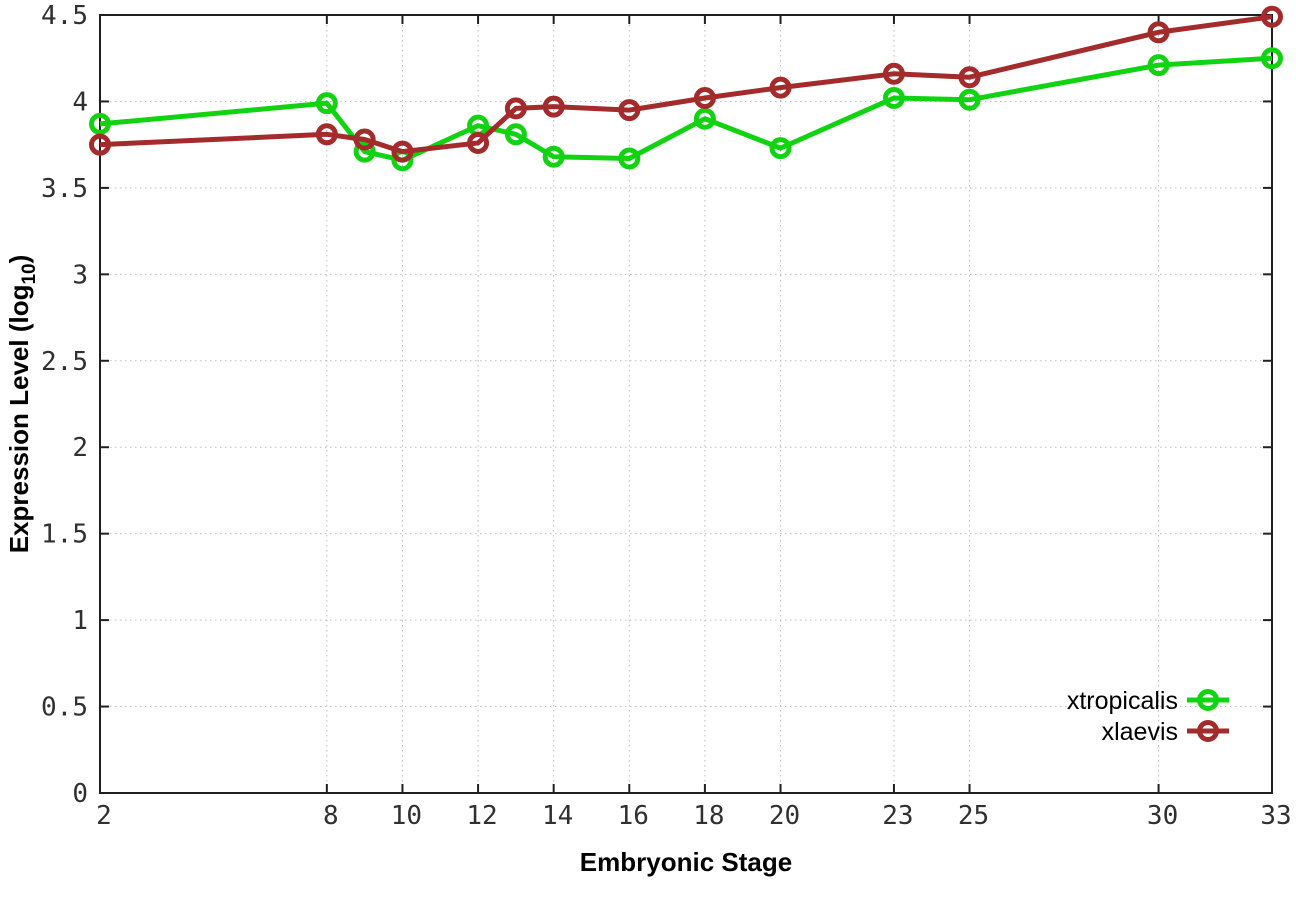 Image resolution: width=1296 pixels, height=907 pixels. Describe the element at coordinates (557, 816) in the screenshot. I see `x-tick-label: 14` at that location.